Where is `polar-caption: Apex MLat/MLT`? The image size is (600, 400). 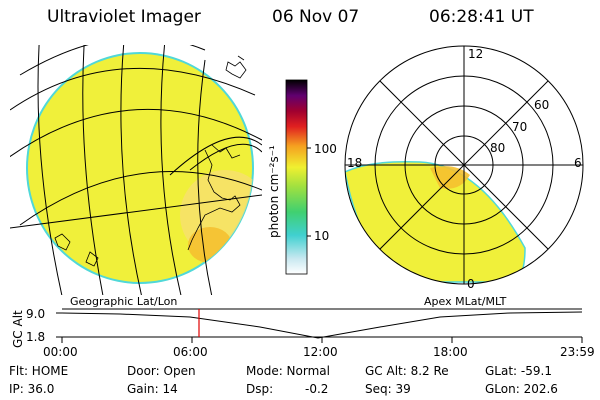 polar-caption: Apex MLat/MLT is located at coordinates (465, 301).